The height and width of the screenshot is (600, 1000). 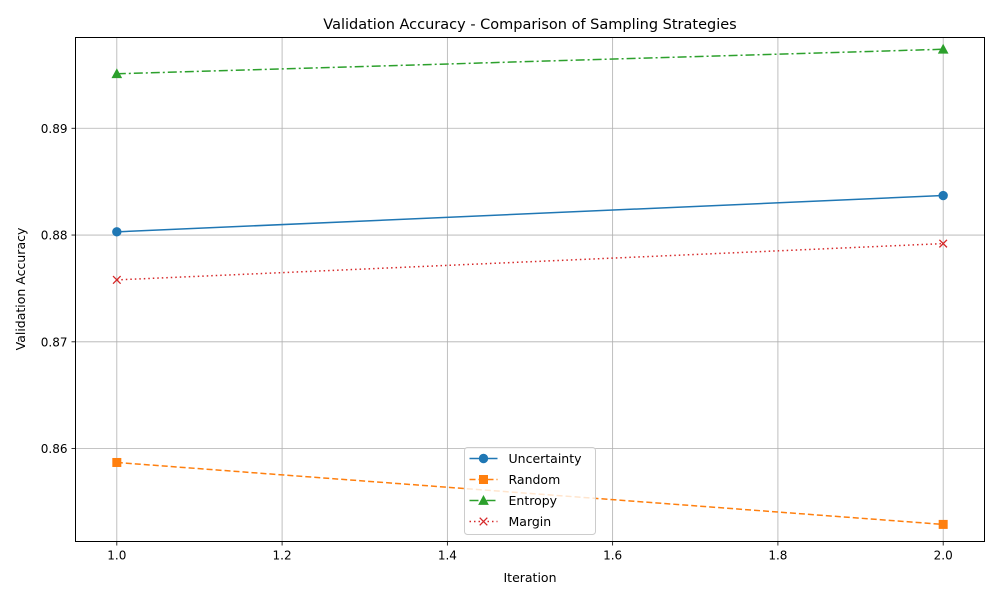 I want to click on x-tick-label: 1.0, so click(x=116, y=556).